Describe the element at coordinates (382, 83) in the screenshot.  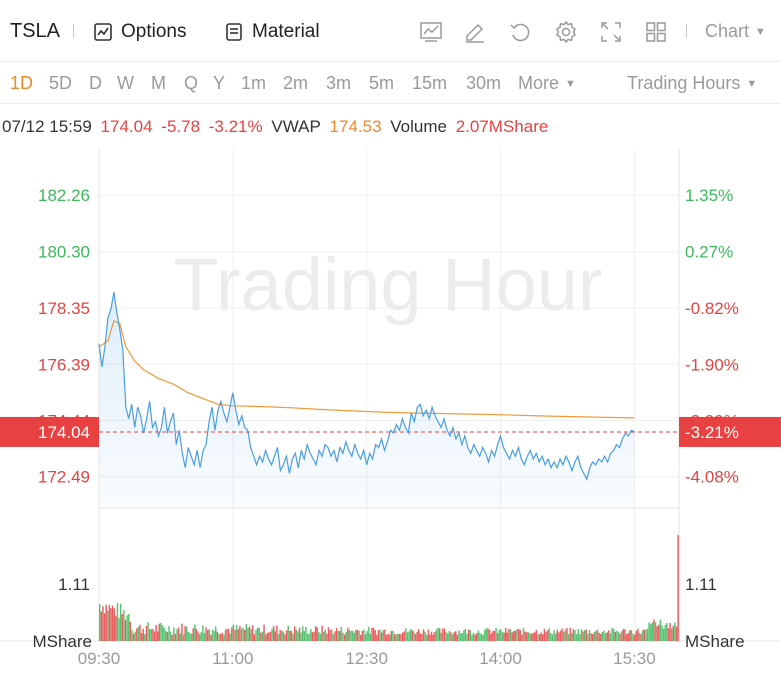
I see `period-5m: 5m` at that location.